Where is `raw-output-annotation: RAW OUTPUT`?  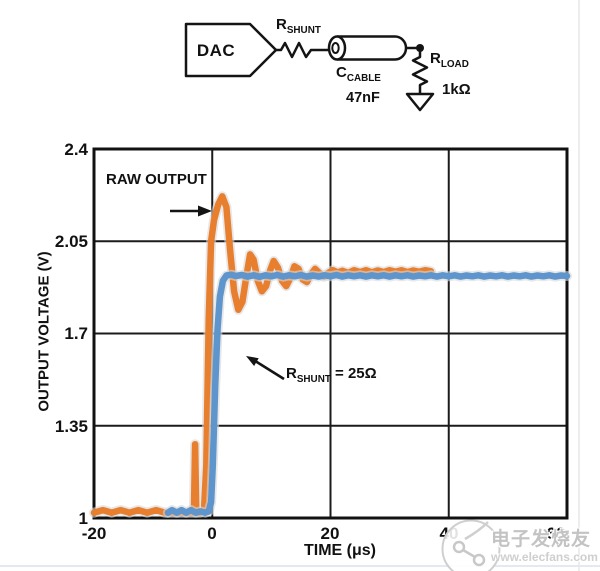 raw-output-annotation: RAW OUTPUT is located at coordinates (156, 179).